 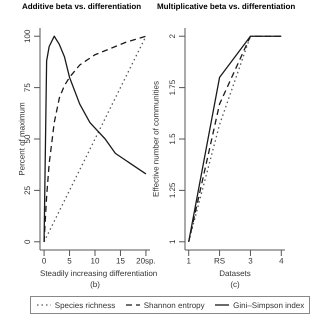 I want to click on y-axis-title: Effective number of communities, so click(x=156, y=139).